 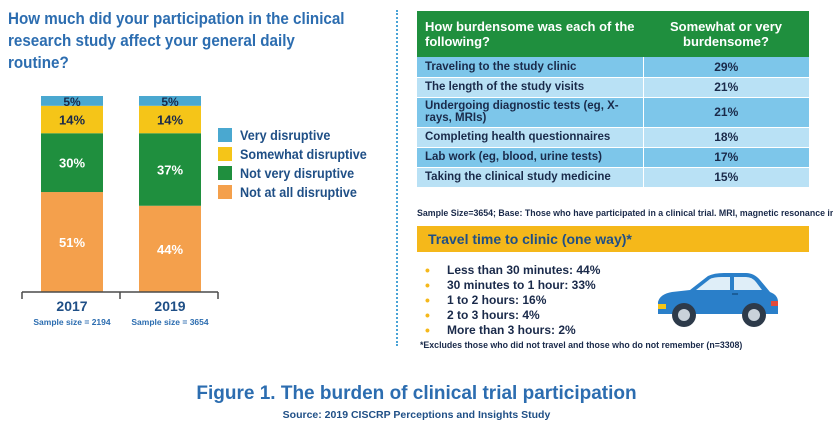 I want to click on data-label: 30%, so click(x=72, y=163).